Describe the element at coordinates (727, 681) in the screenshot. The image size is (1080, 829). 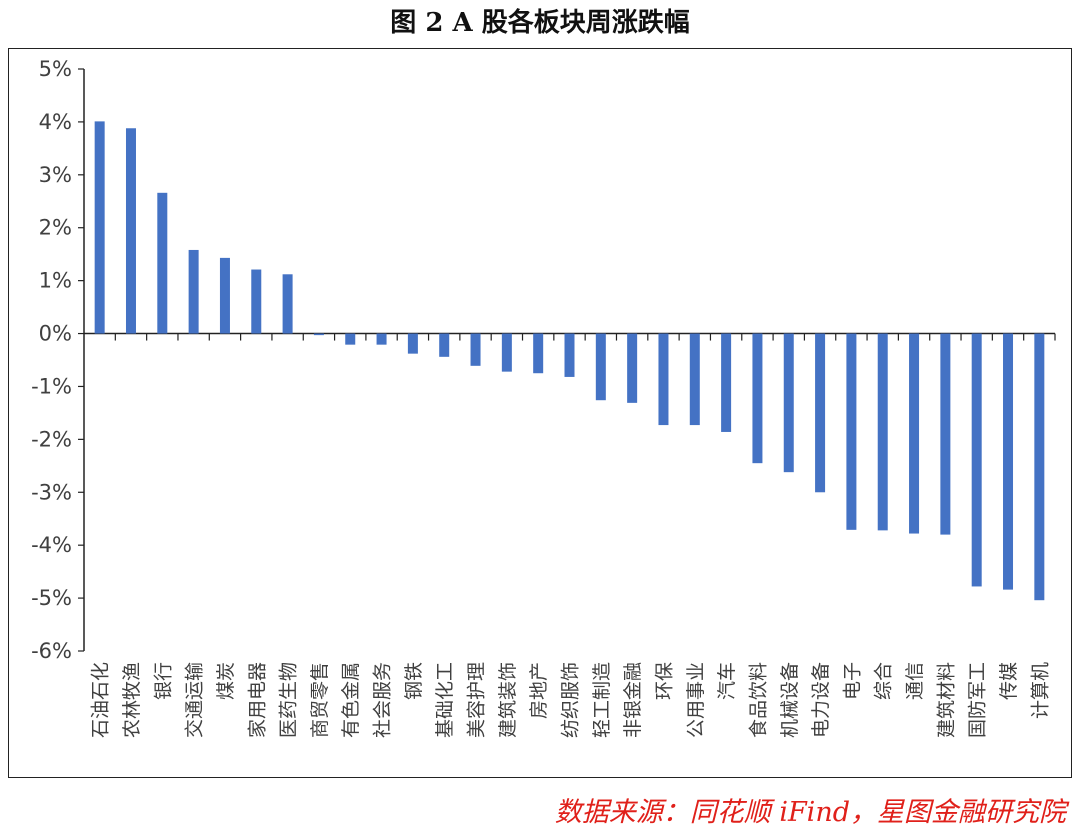
I see `x-tick-label: 汽车` at that location.